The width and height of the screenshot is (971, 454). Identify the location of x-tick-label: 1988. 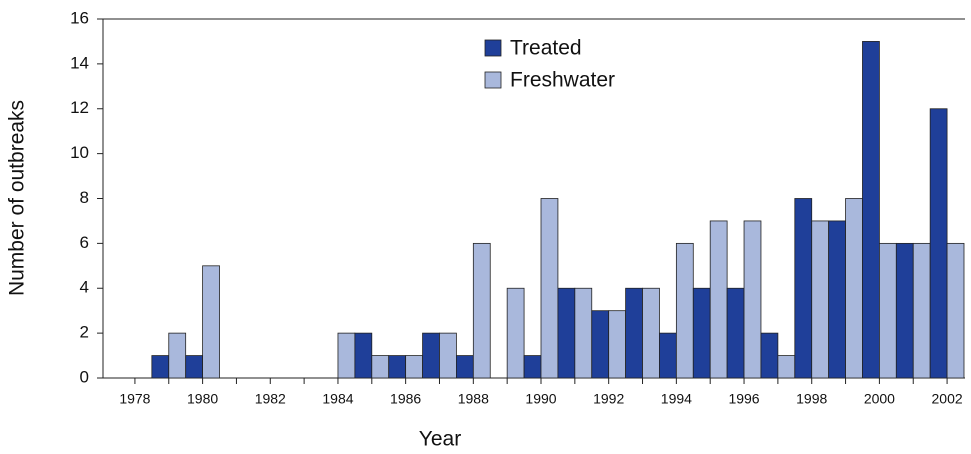
(473, 399).